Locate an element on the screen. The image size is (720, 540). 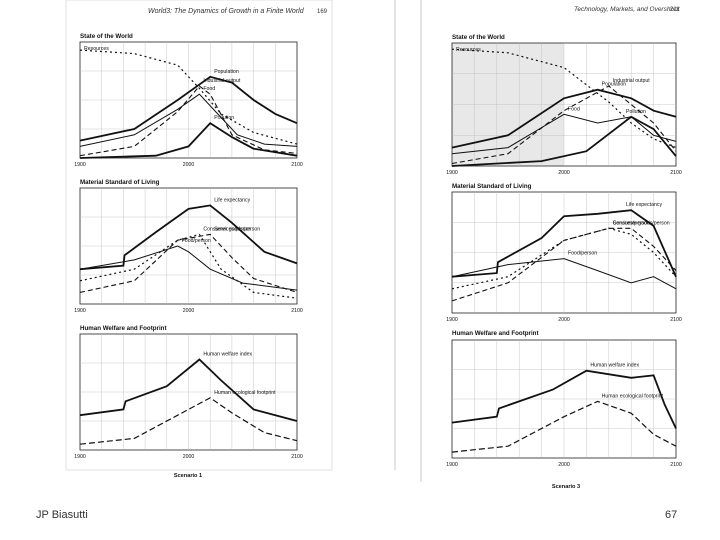
scenario-1-caption: Scenario 1 is located at coordinates (188, 476).